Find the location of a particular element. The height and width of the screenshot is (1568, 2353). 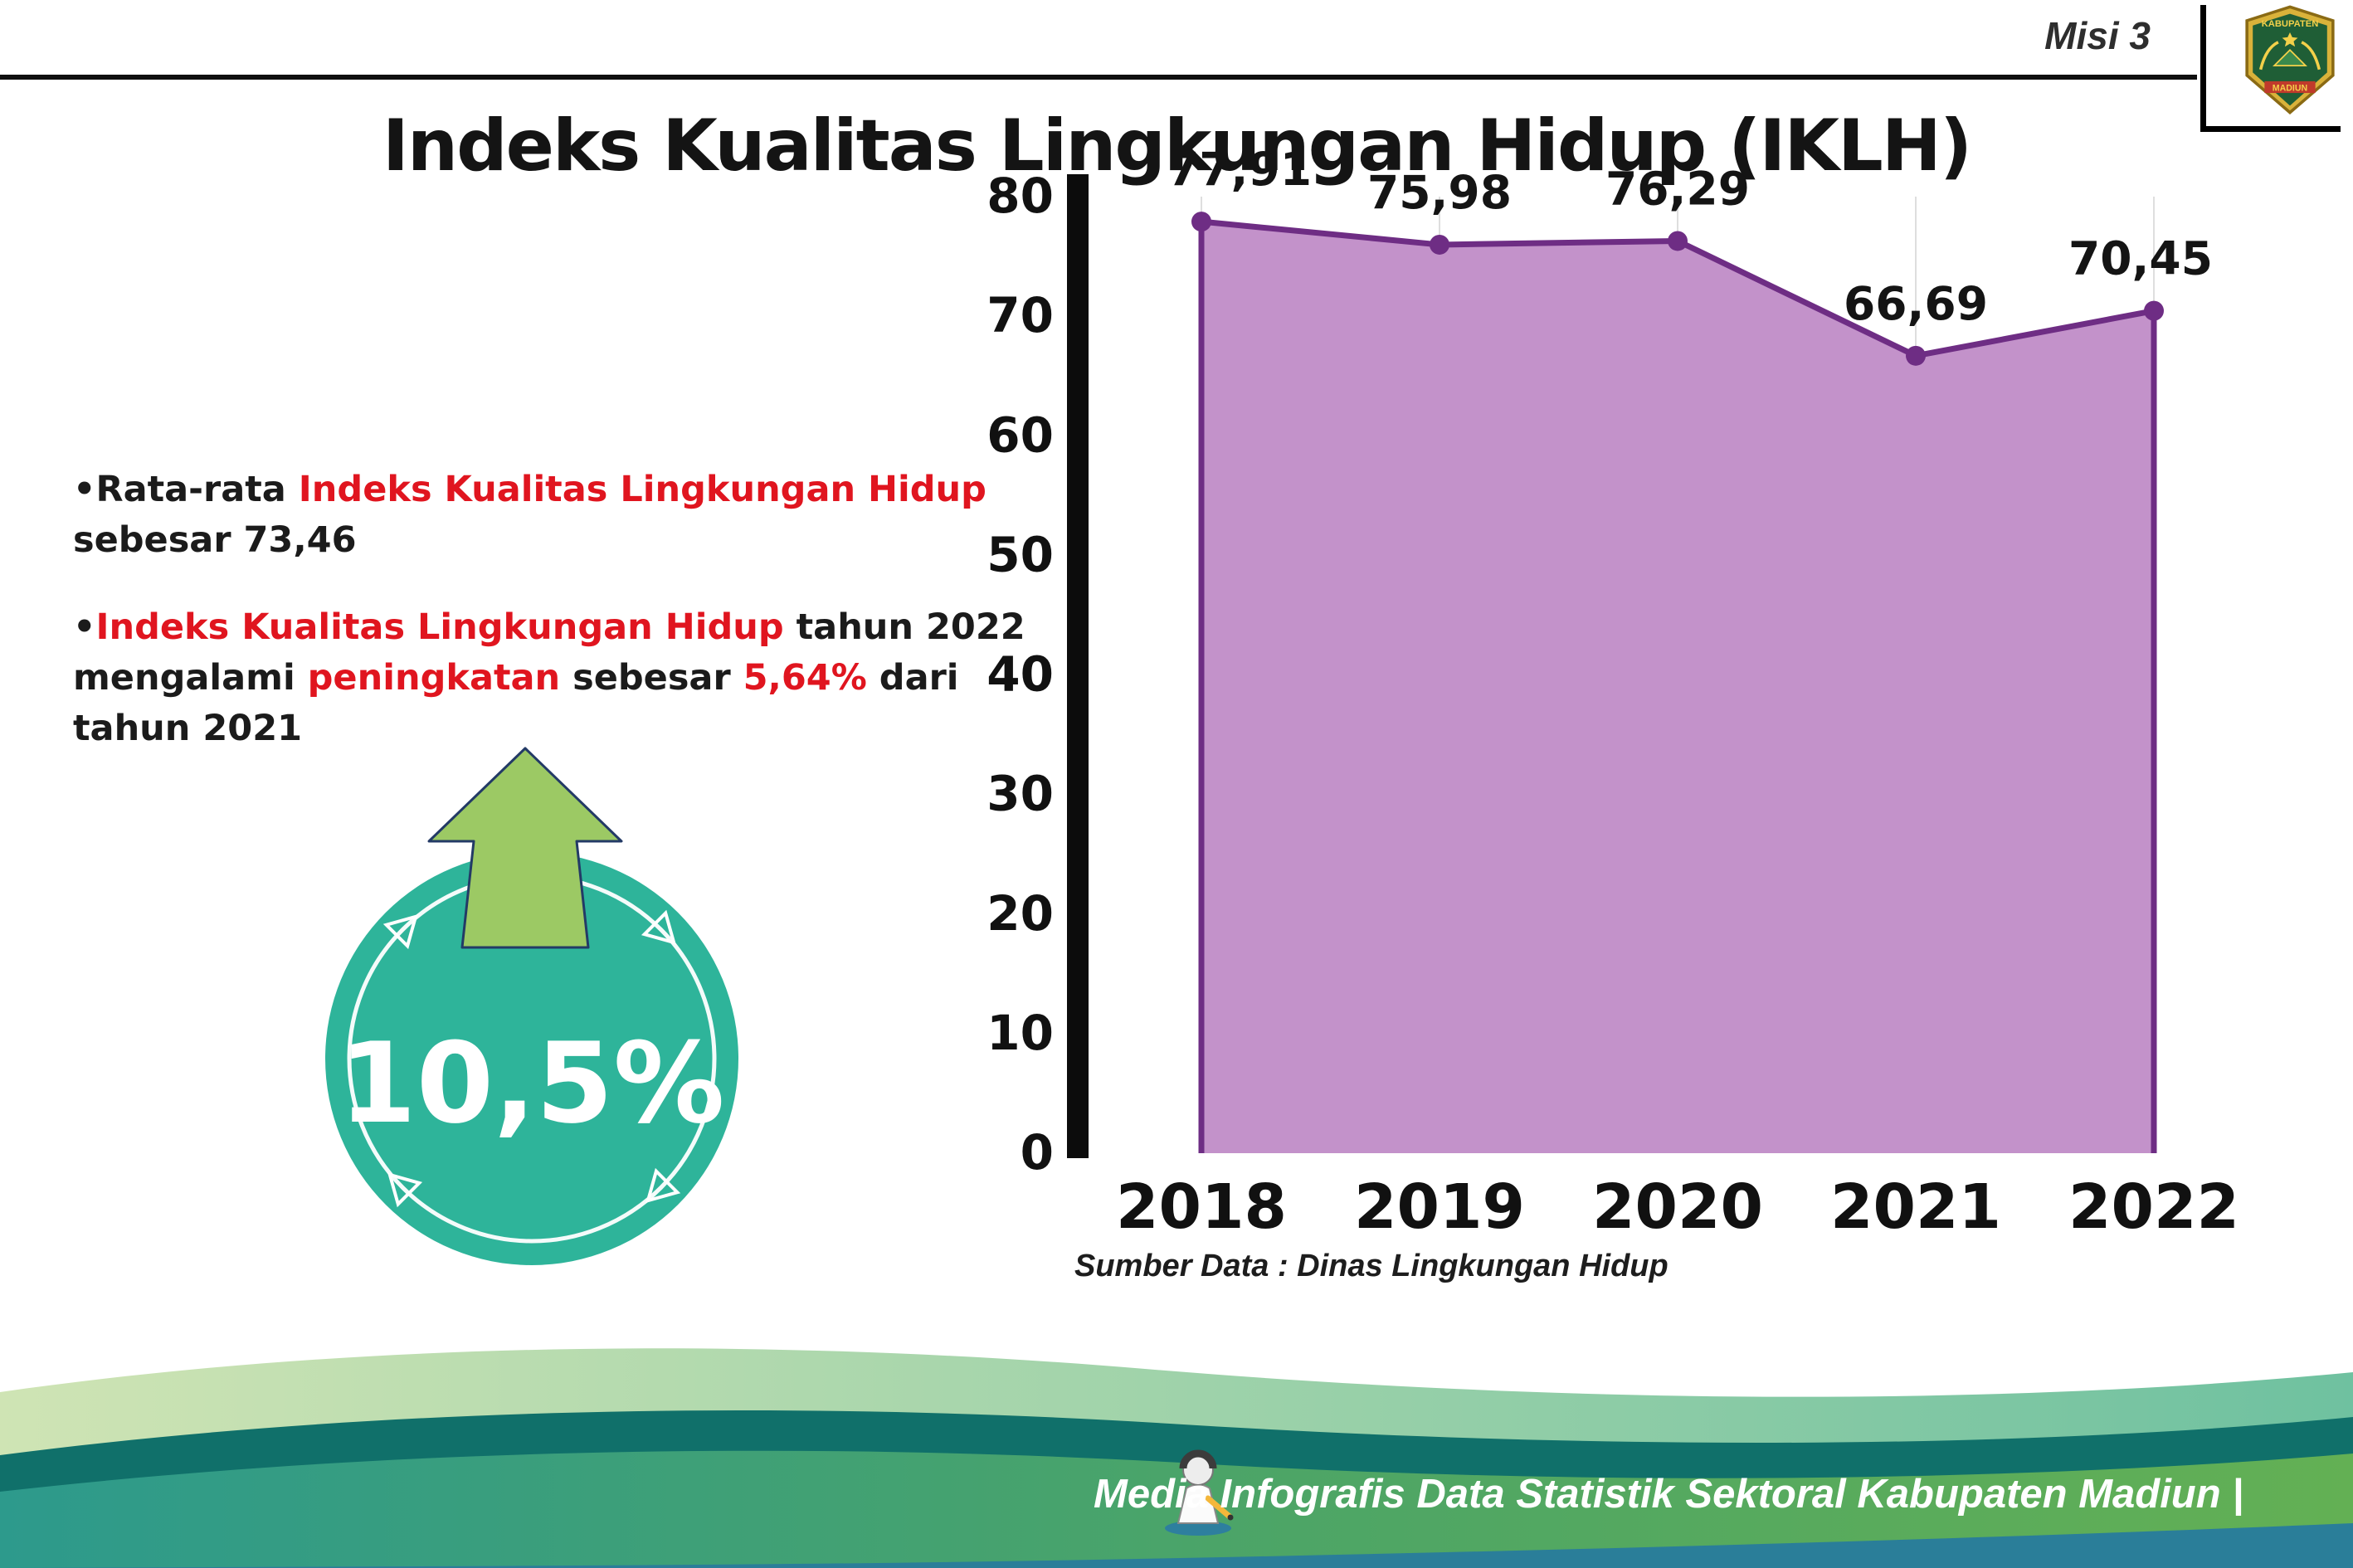

svg-text: 70 is located at coordinates (1020, 315).